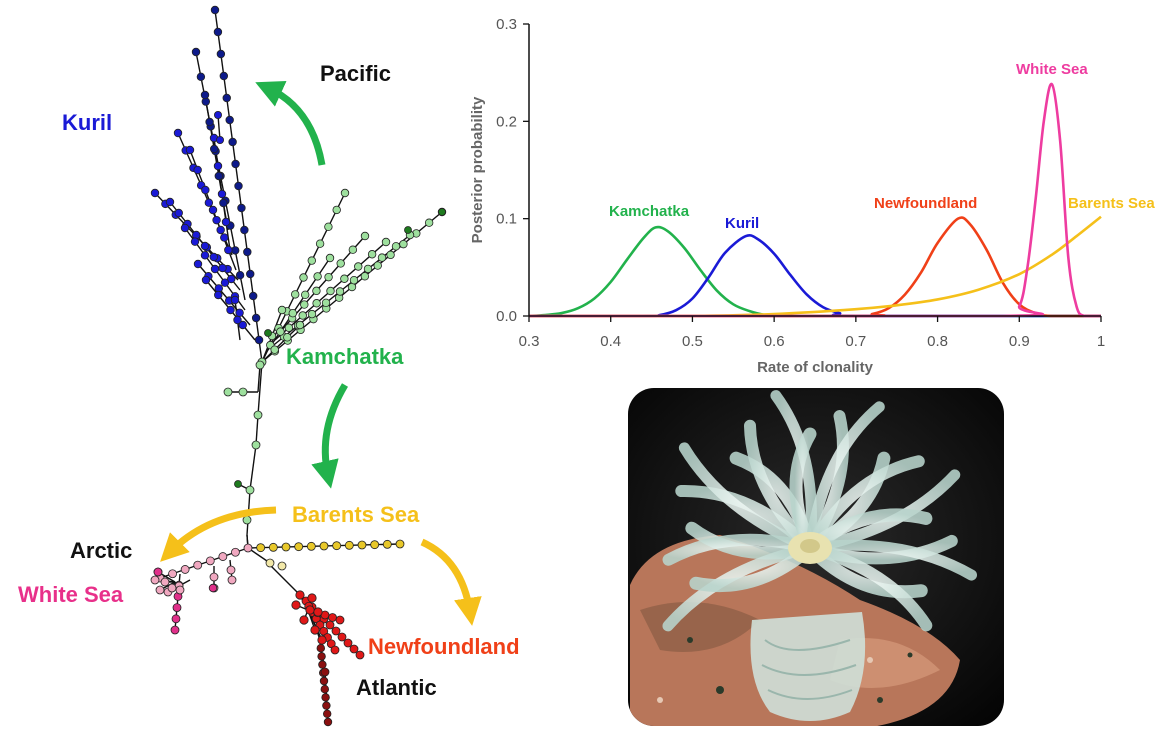 Image resolution: width=1163 pixels, height=734 pixels. I want to click on x-axis-title: Rate of clonality, so click(815, 367).